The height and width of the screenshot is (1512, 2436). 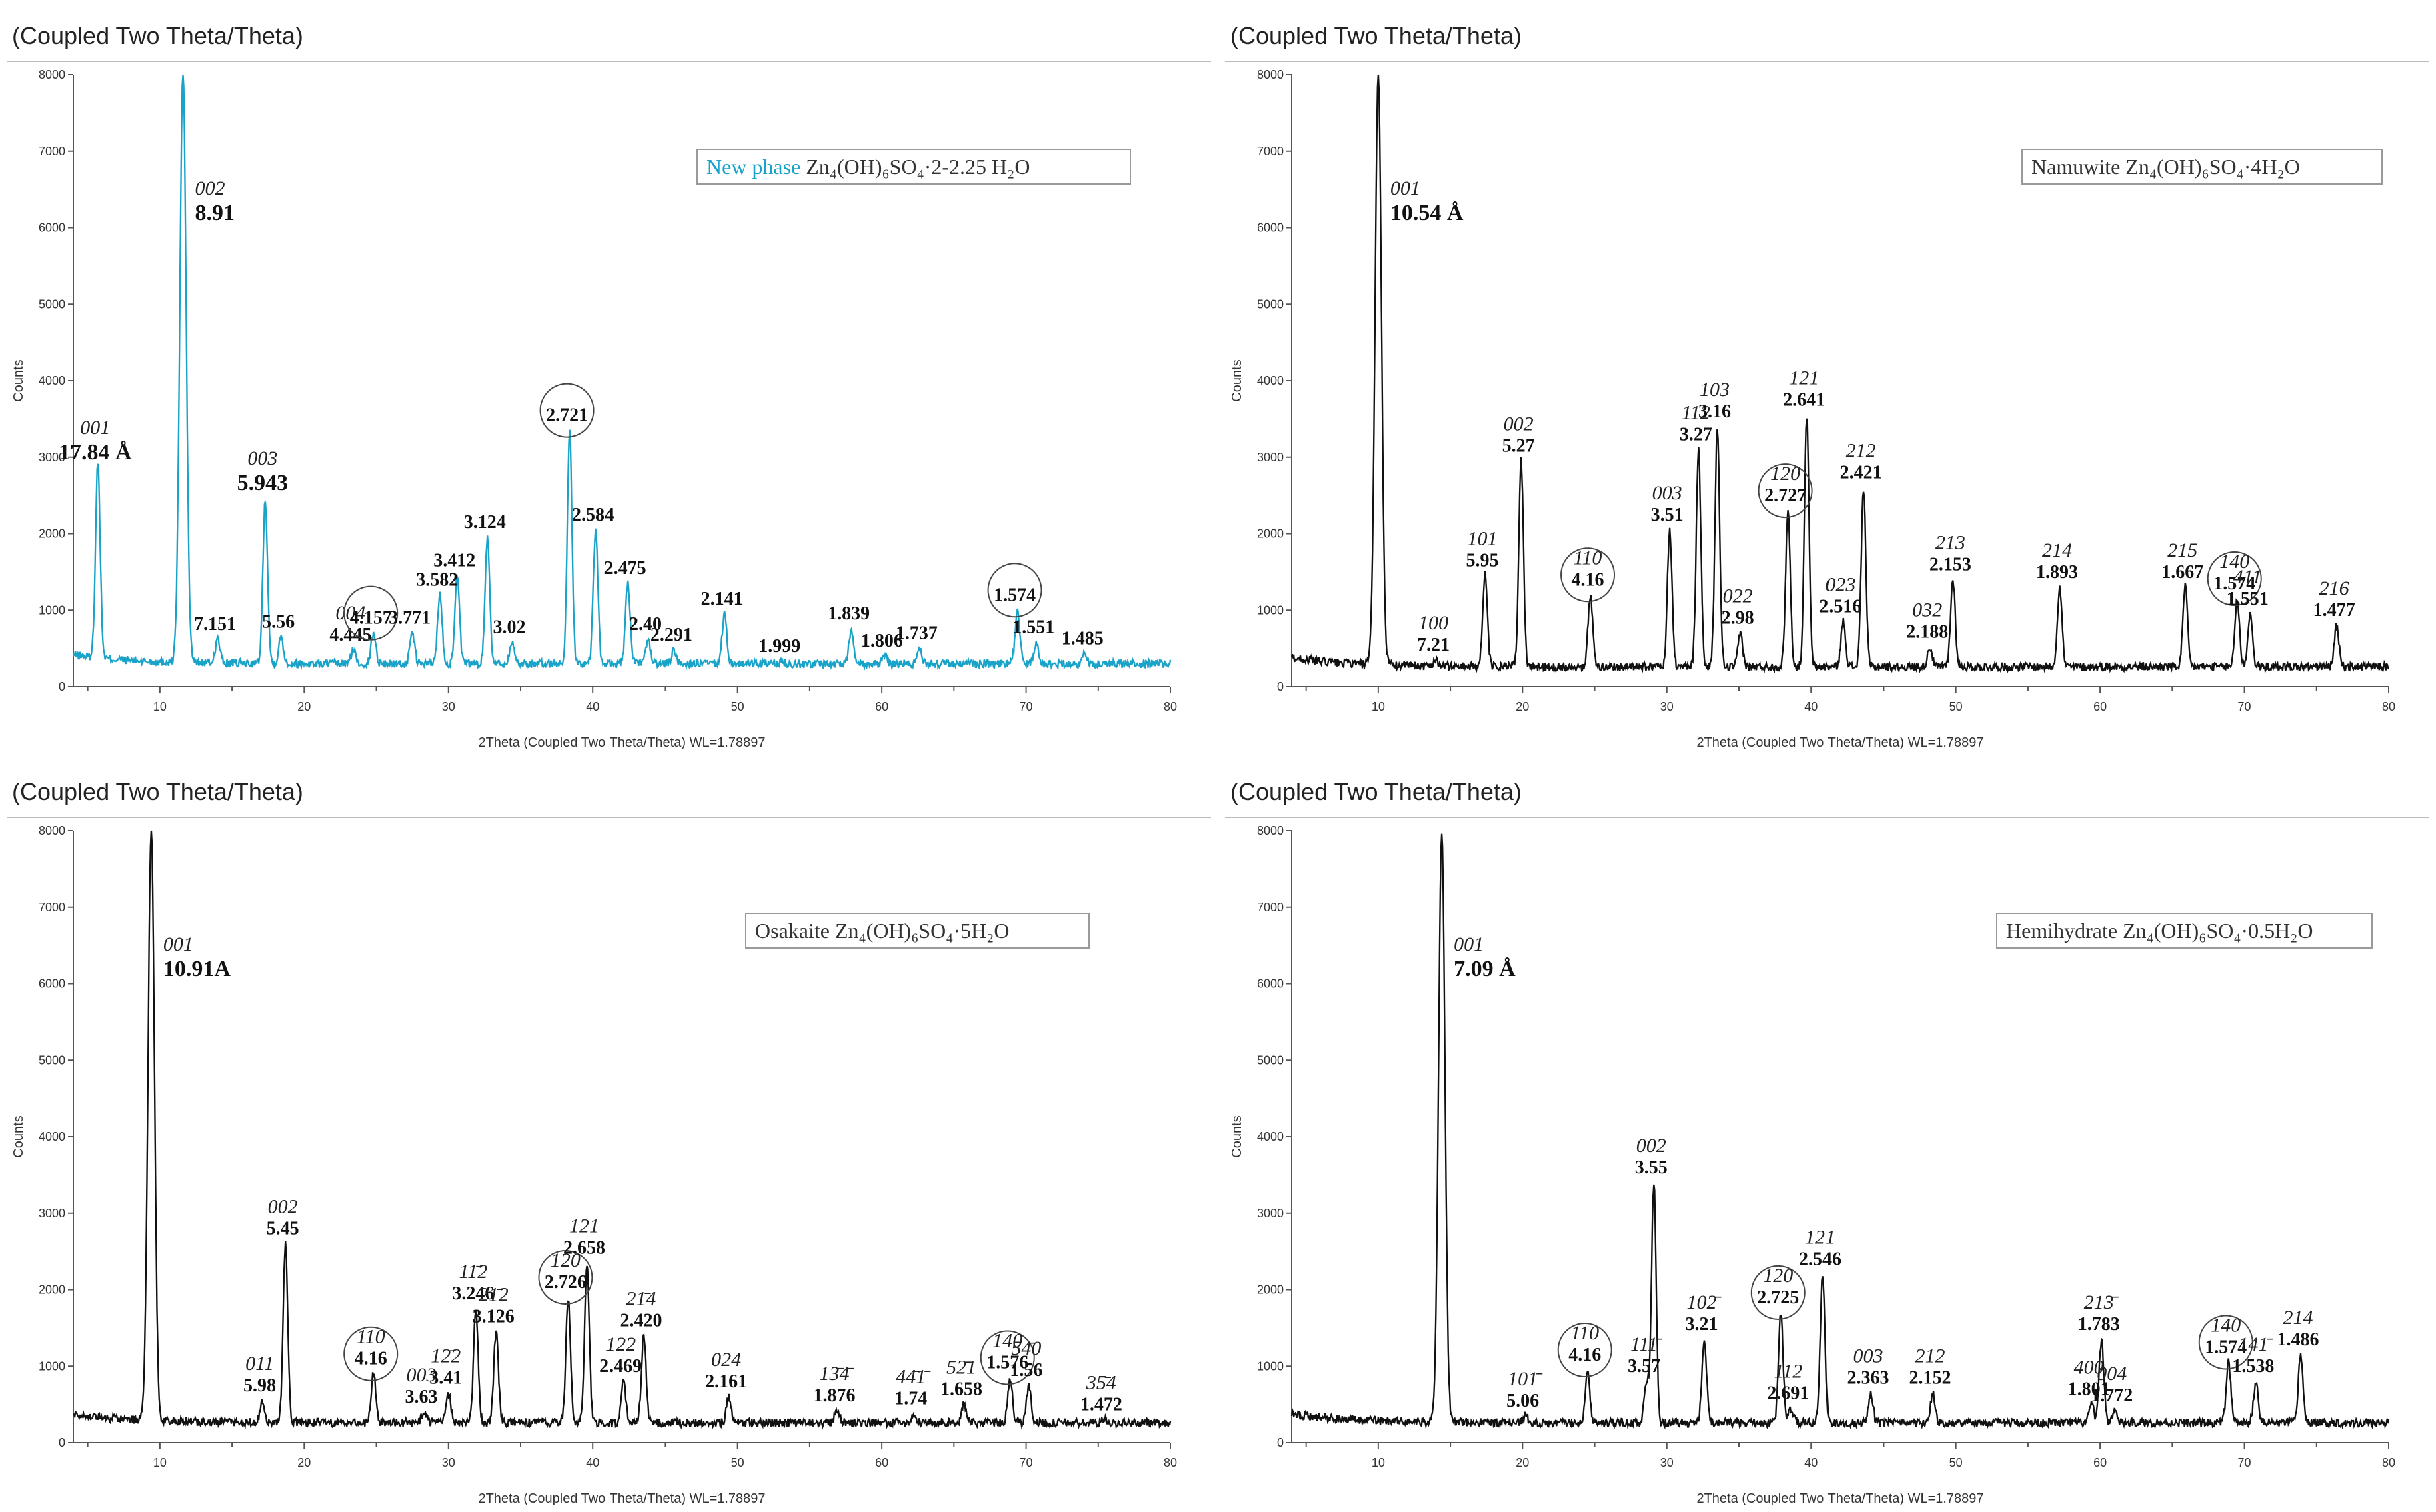 What do you see at coordinates (1930, 1356) in the screenshot?
I see `peak-hkl: 212` at bounding box center [1930, 1356].